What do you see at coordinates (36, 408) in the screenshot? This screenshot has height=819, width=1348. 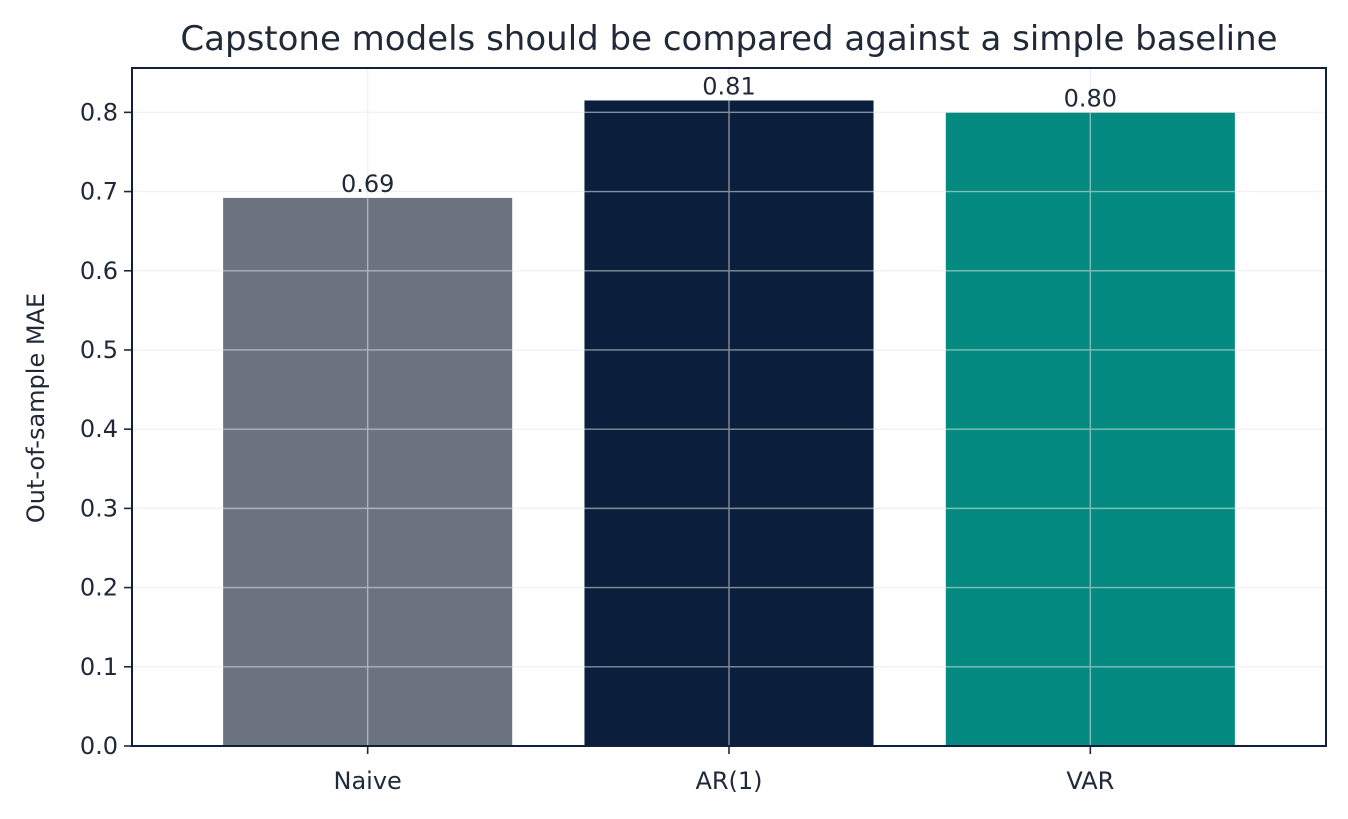 I see `y-axis-label: Out-of-sample MAE` at bounding box center [36, 408].